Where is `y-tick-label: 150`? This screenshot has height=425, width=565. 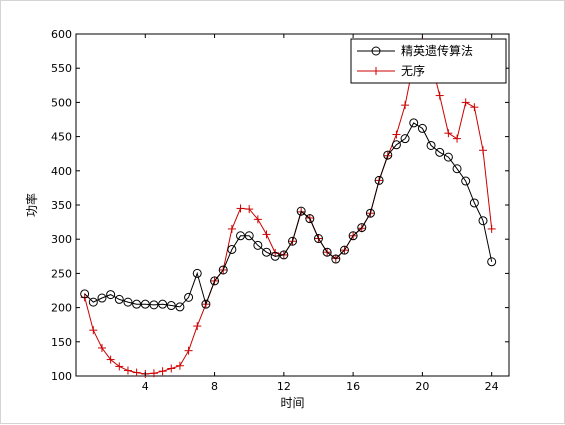
y-tick-label: 150 is located at coordinates (61, 342).